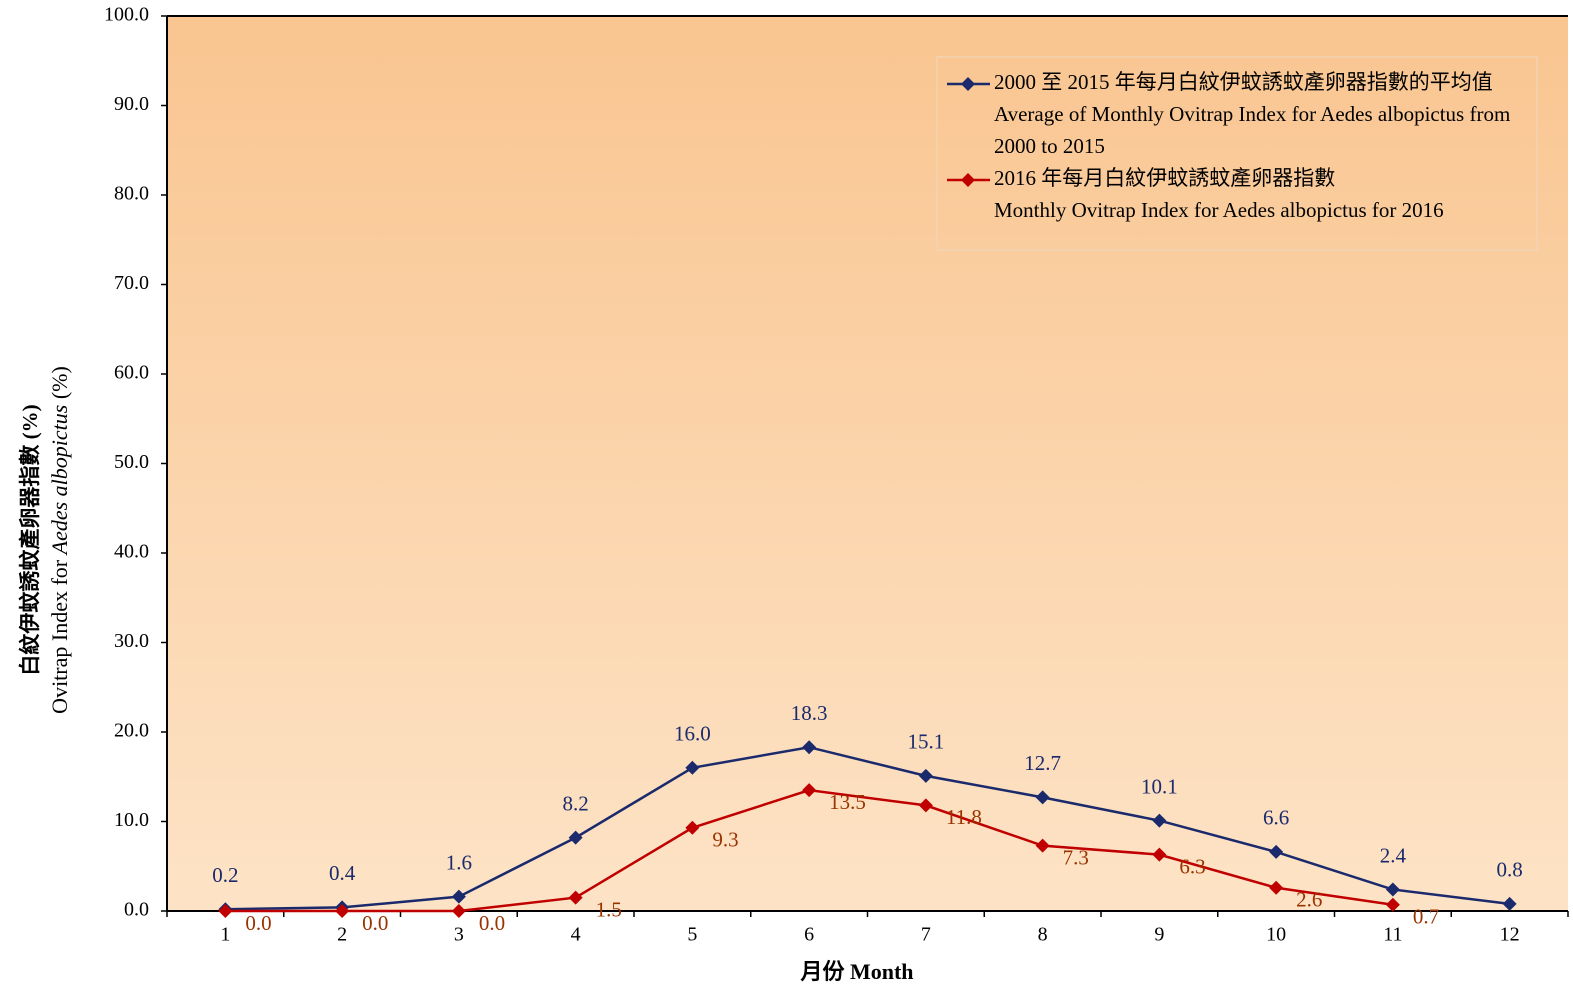 This screenshot has width=1573, height=999. Describe the element at coordinates (576, 935) in the screenshot. I see `x-tick-label: 4` at that location.